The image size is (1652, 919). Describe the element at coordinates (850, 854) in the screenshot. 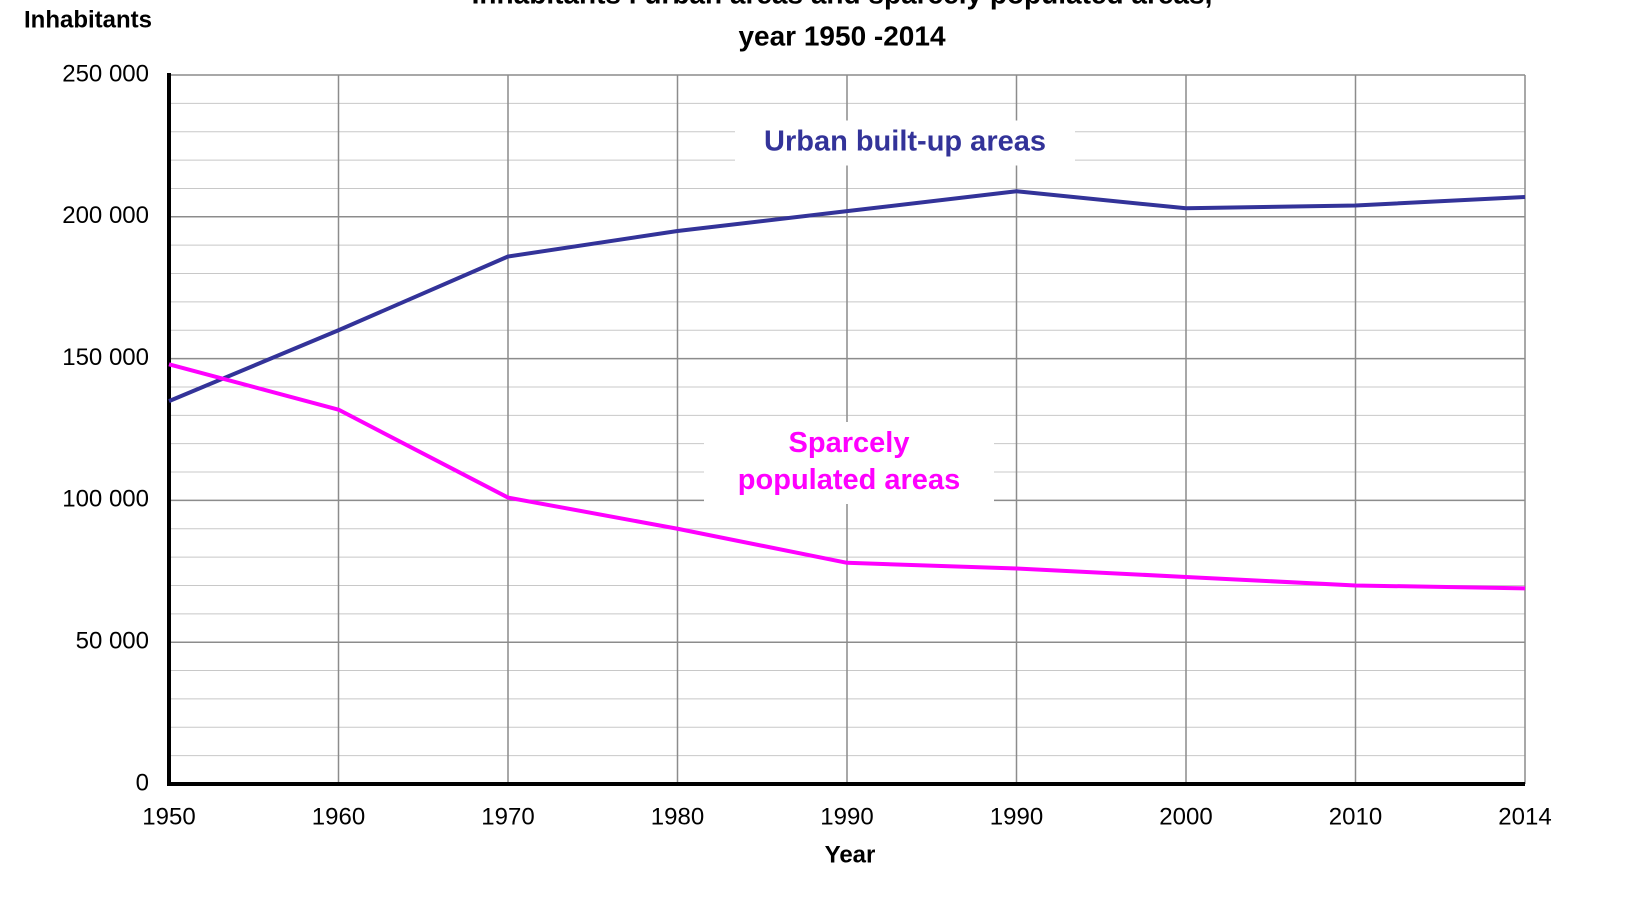

I see `x-axis-label: Year` at that location.